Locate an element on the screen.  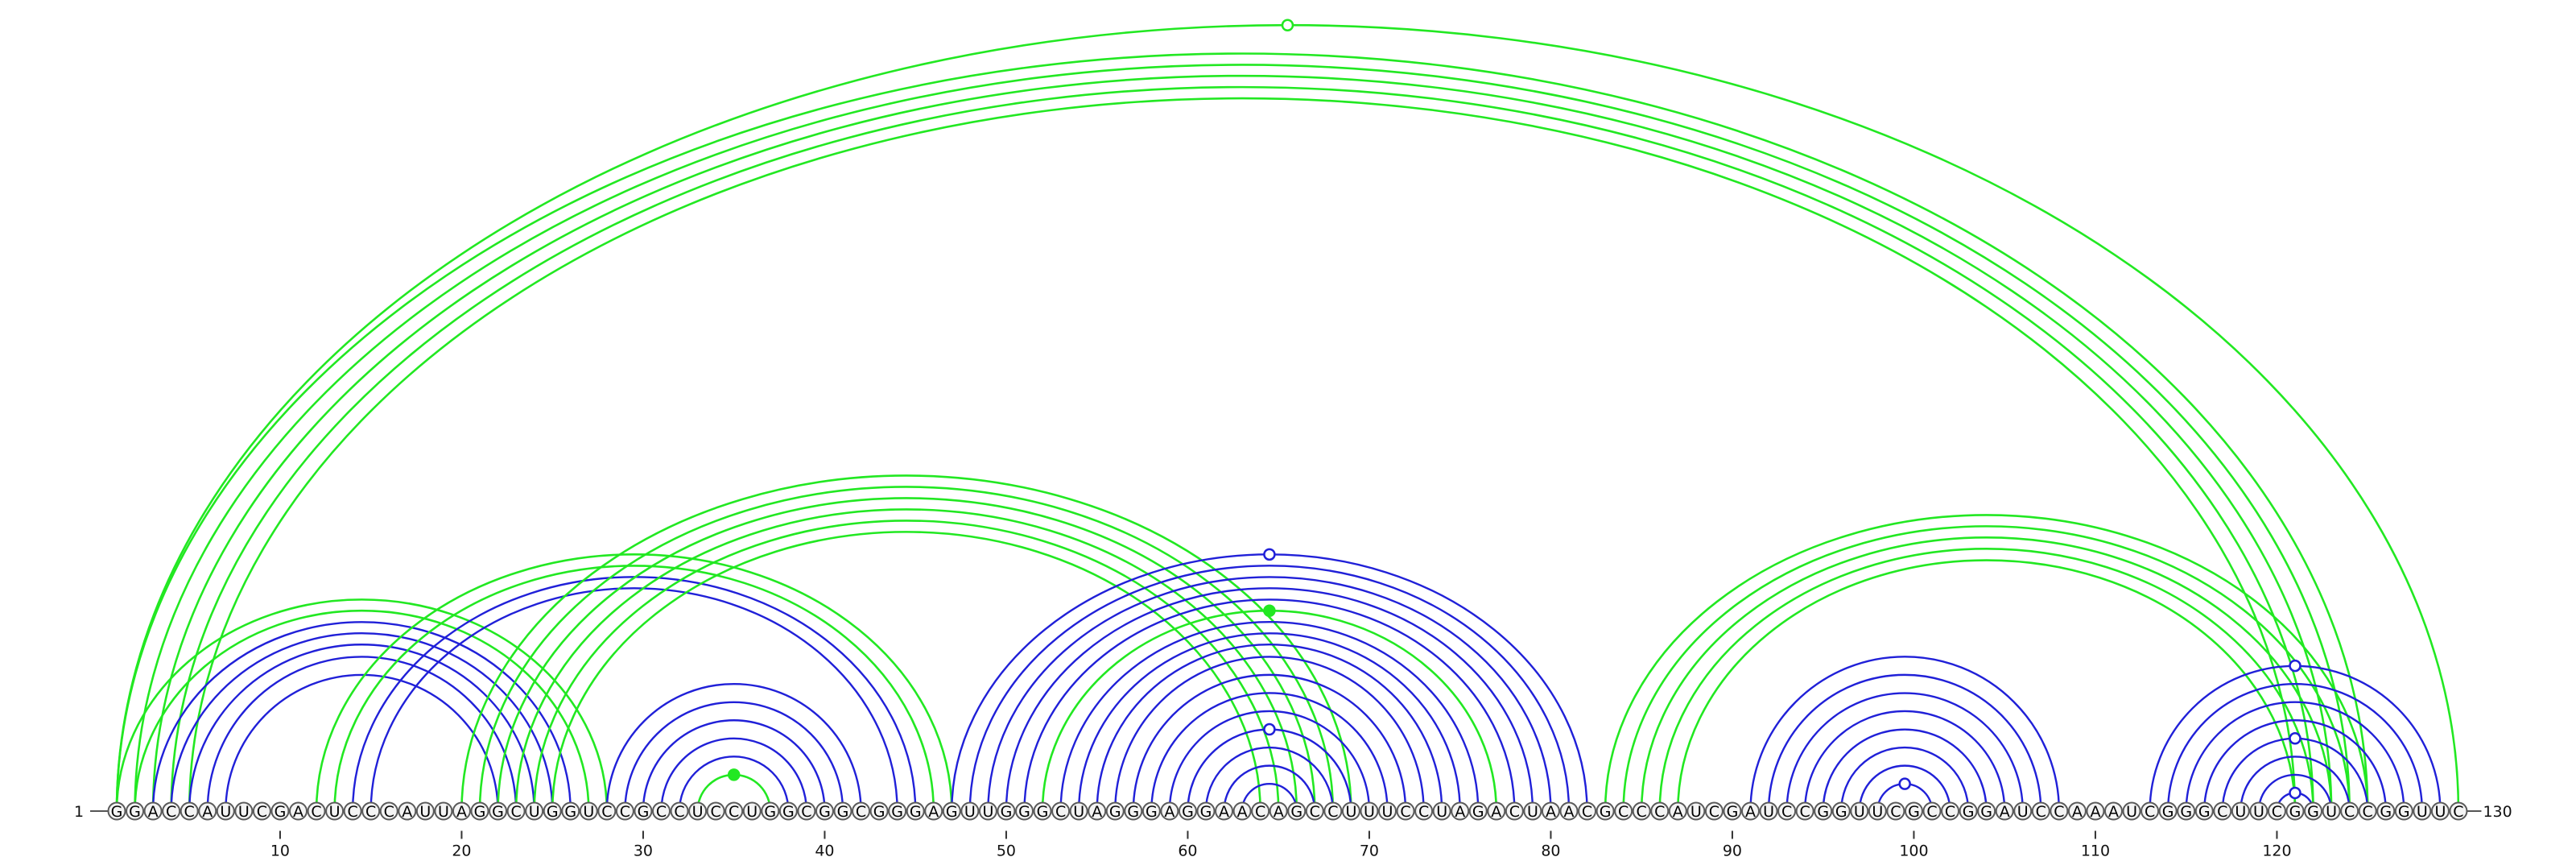
position-label: 110 is located at coordinates (2095, 850).